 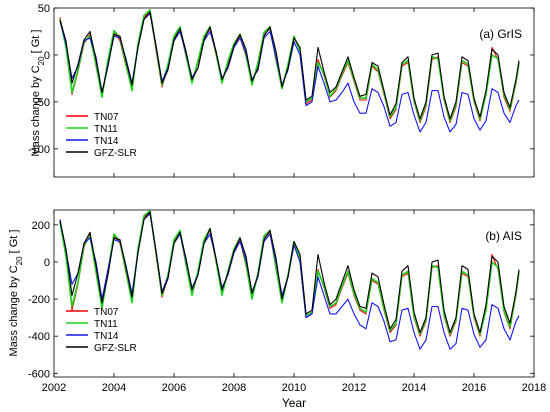 What do you see at coordinates (114, 388) in the screenshot?
I see `x-tick-label: 2004` at bounding box center [114, 388].